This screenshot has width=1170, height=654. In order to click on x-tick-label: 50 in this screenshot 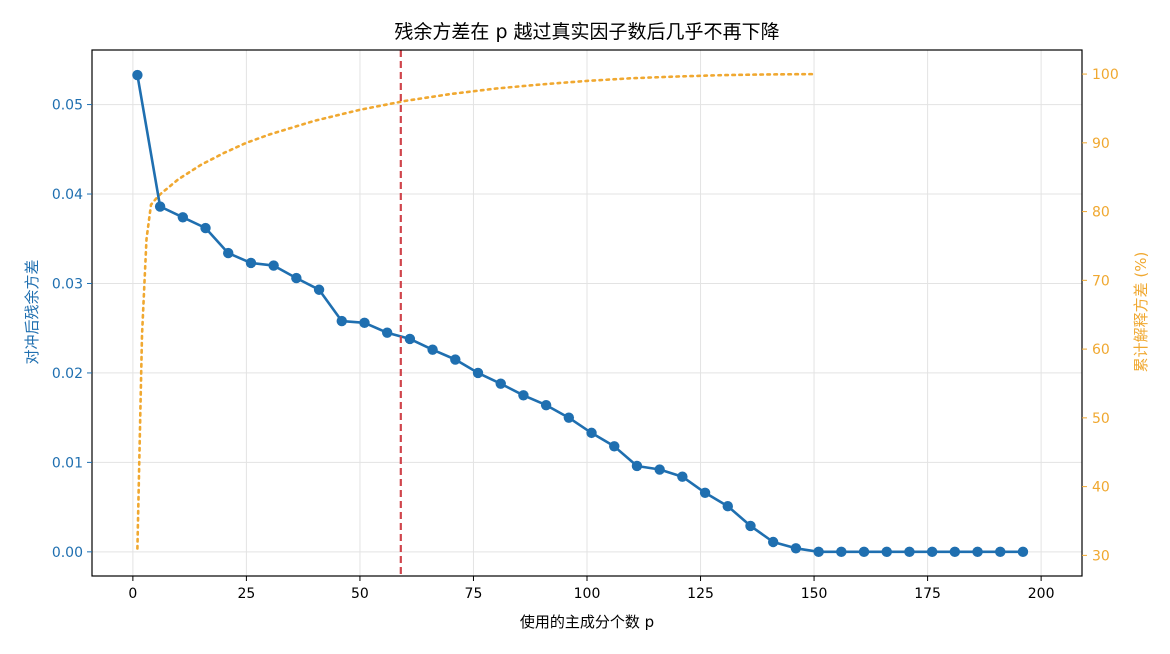, I will do `click(360, 594)`.